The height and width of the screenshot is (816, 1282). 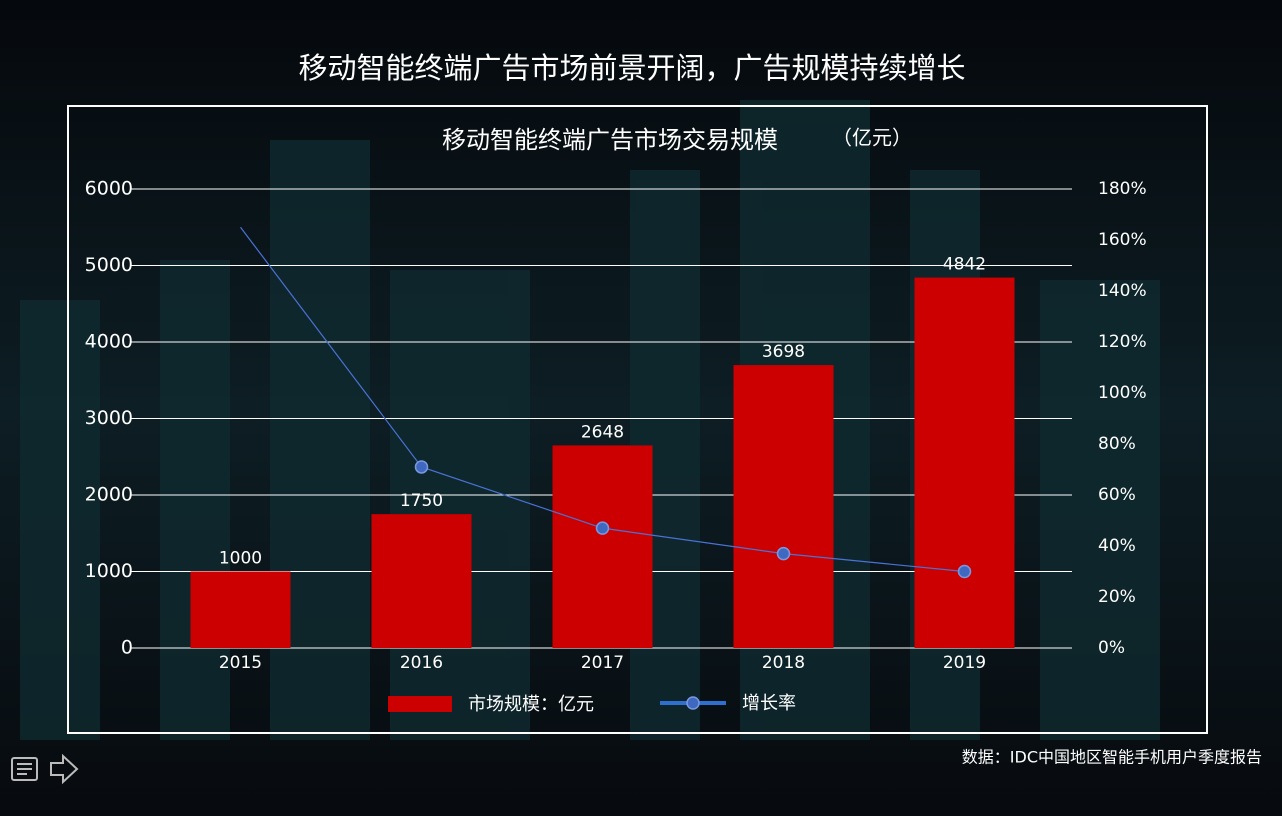 What do you see at coordinates (1117, 597) in the screenshot?
I see `y2-tick-label: 20%` at bounding box center [1117, 597].